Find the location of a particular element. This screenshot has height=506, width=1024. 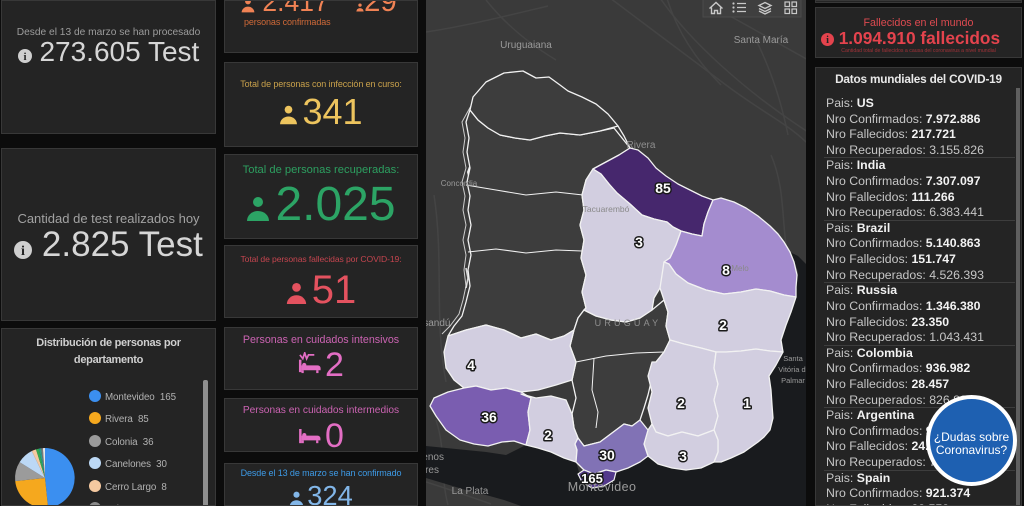

svg-text: 36 is located at coordinates (489, 417).